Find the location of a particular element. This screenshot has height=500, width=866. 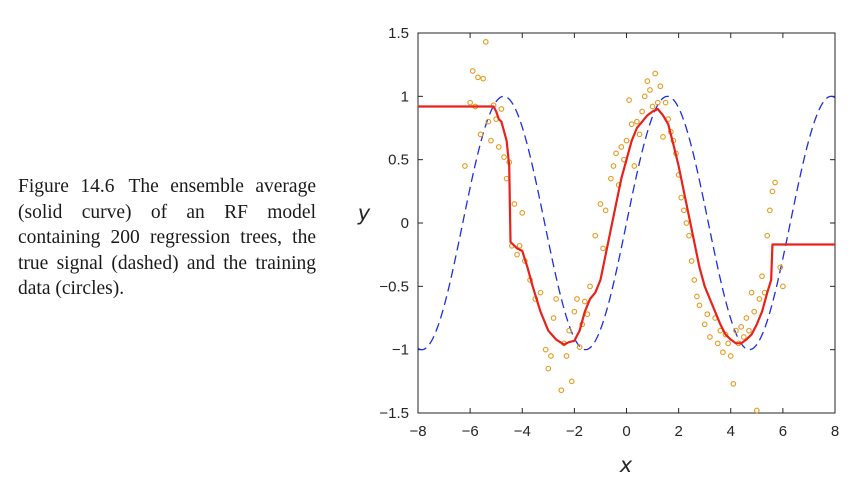

figure-label: Figure 14.6 is located at coordinates (66, 186).